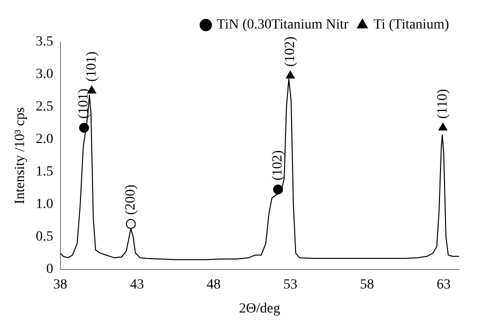  What do you see at coordinates (282, 25) in the screenshot?
I see `legend-label: TiN (0.30Titanium Nitr` at bounding box center [282, 25].